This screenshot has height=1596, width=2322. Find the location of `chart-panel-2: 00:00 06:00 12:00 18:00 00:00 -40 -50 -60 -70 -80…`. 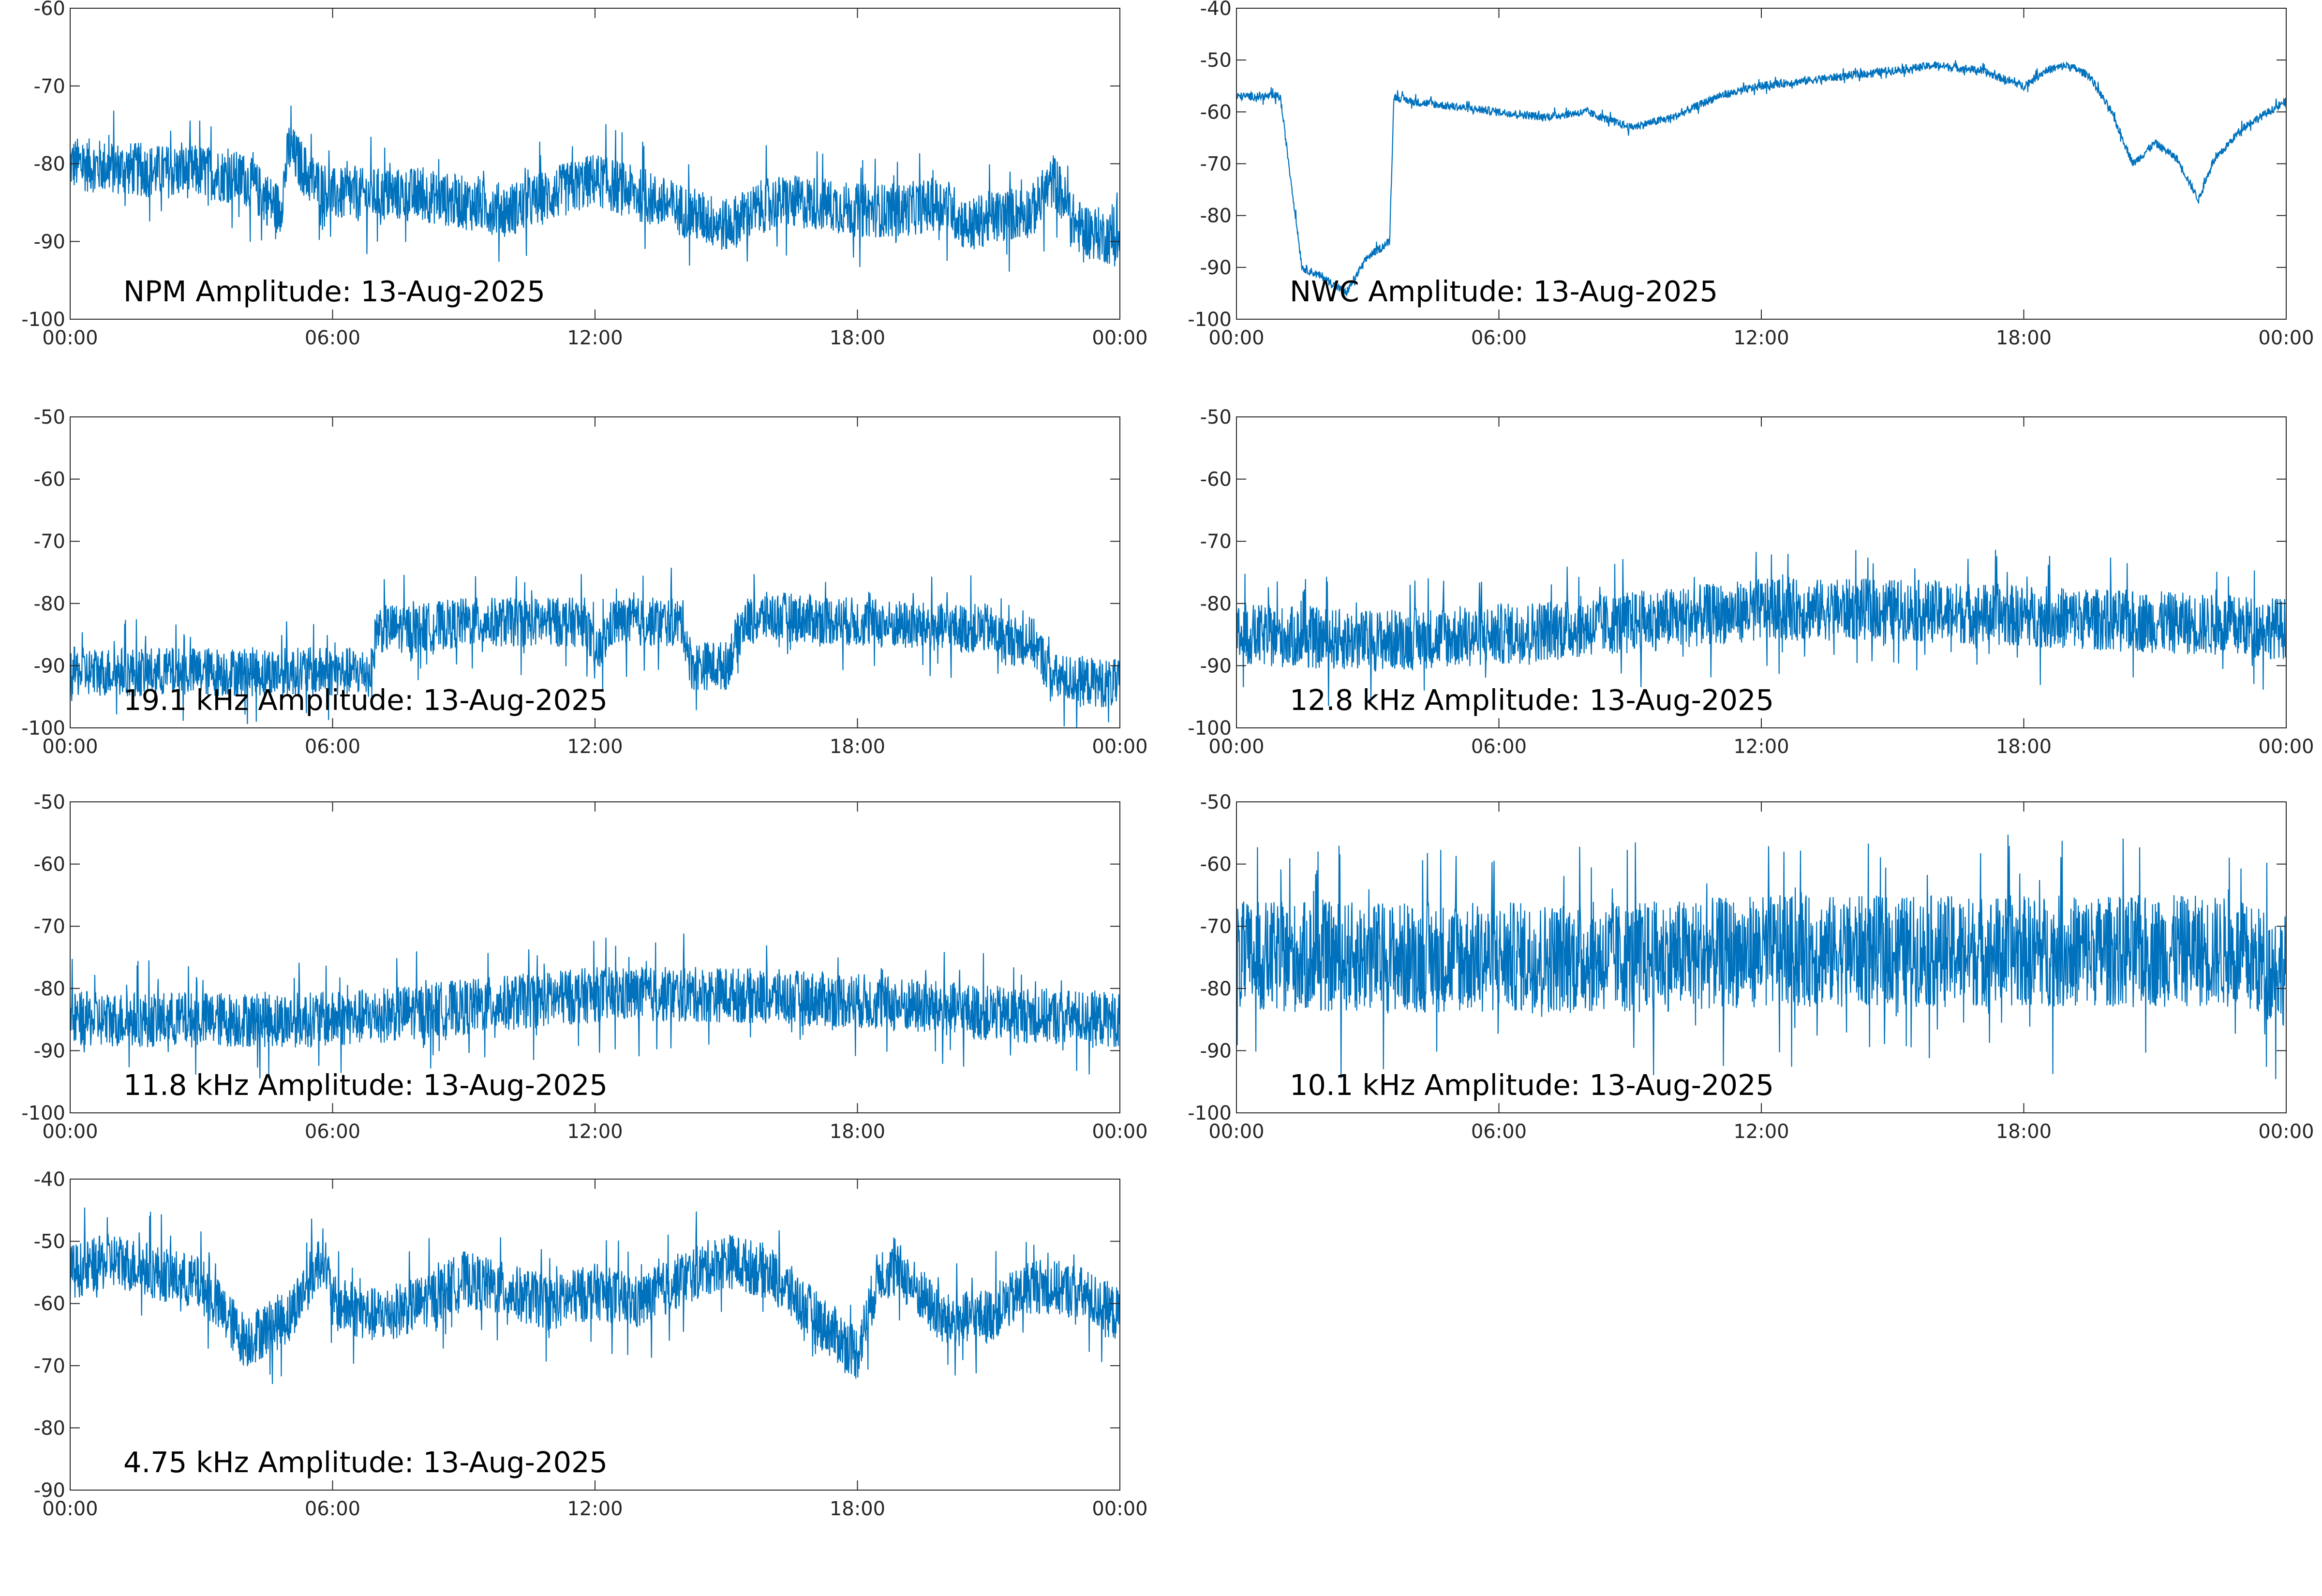

chart-panel-2: 00:00 06:00 12:00 18:00 00:00 -40 -50 -60 -70 -80… is located at coordinates (1751, 174).